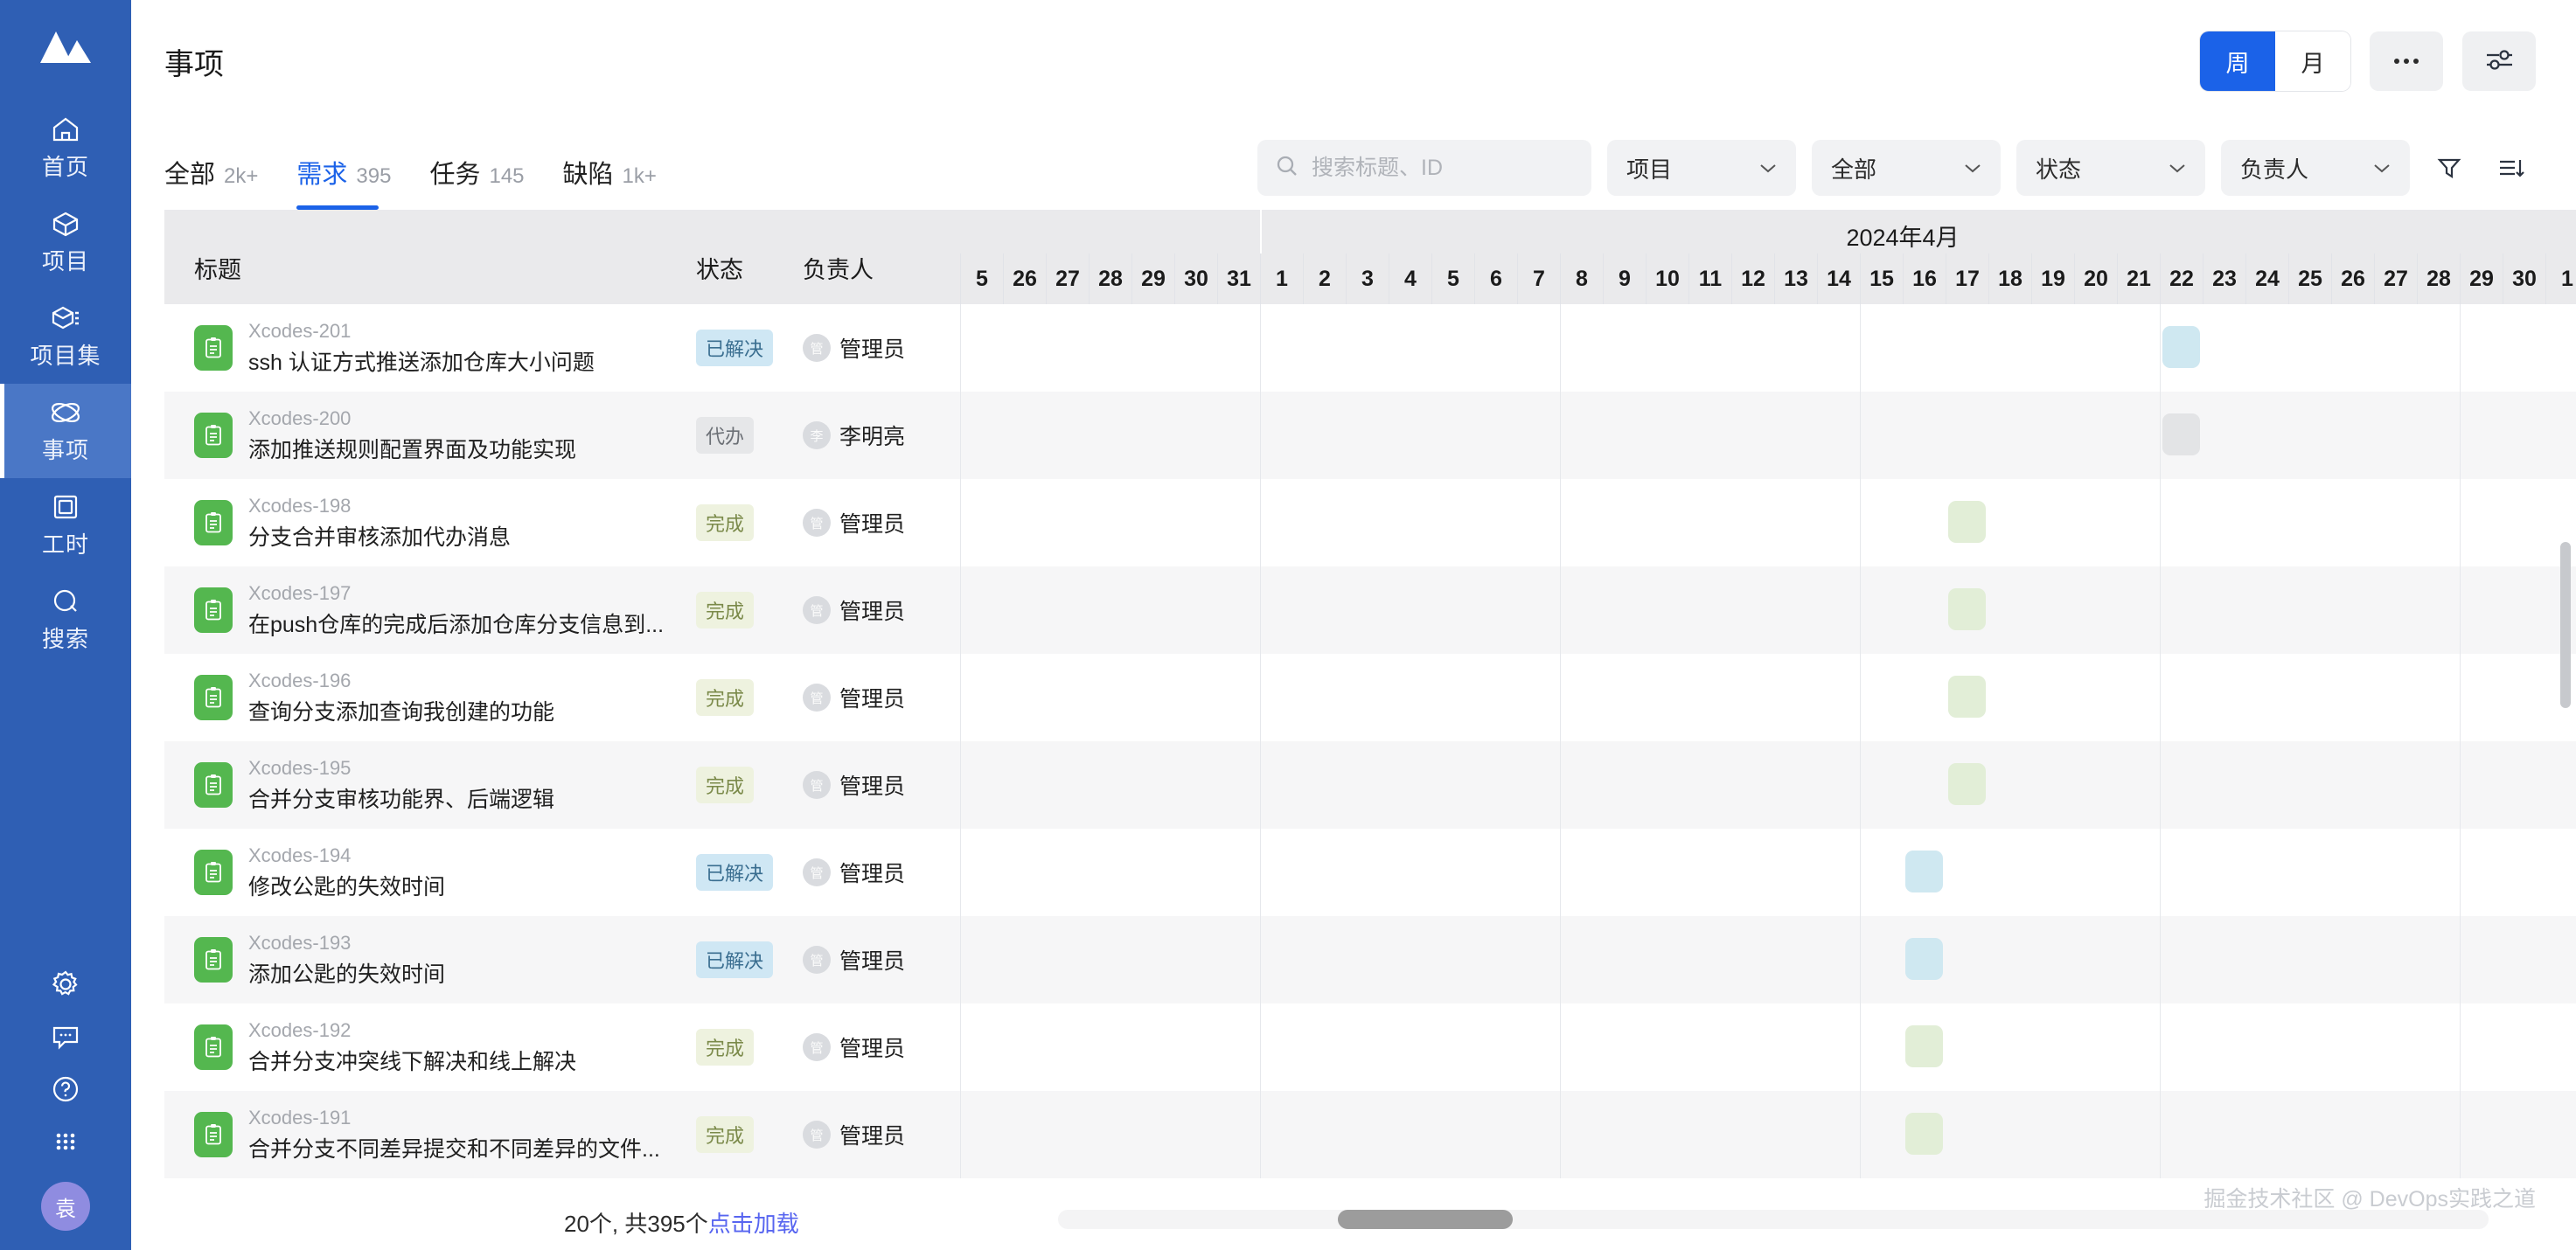 This screenshot has width=2576, height=1250. What do you see at coordinates (2449, 168) in the screenshot?
I see `funnel-icon` at bounding box center [2449, 168].